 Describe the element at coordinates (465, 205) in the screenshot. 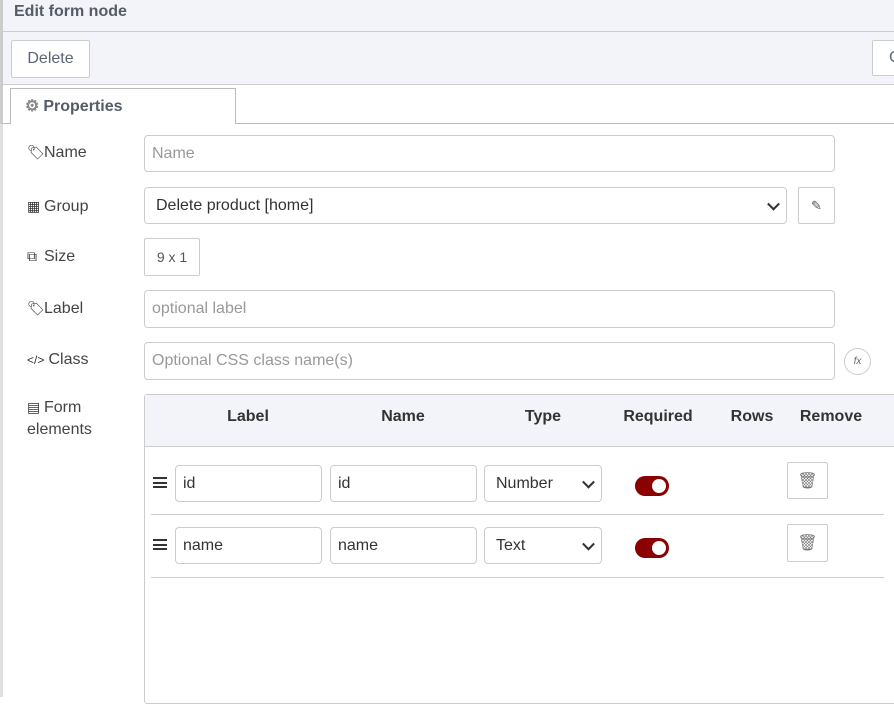

I see `group-select: Delete product [home]` at that location.